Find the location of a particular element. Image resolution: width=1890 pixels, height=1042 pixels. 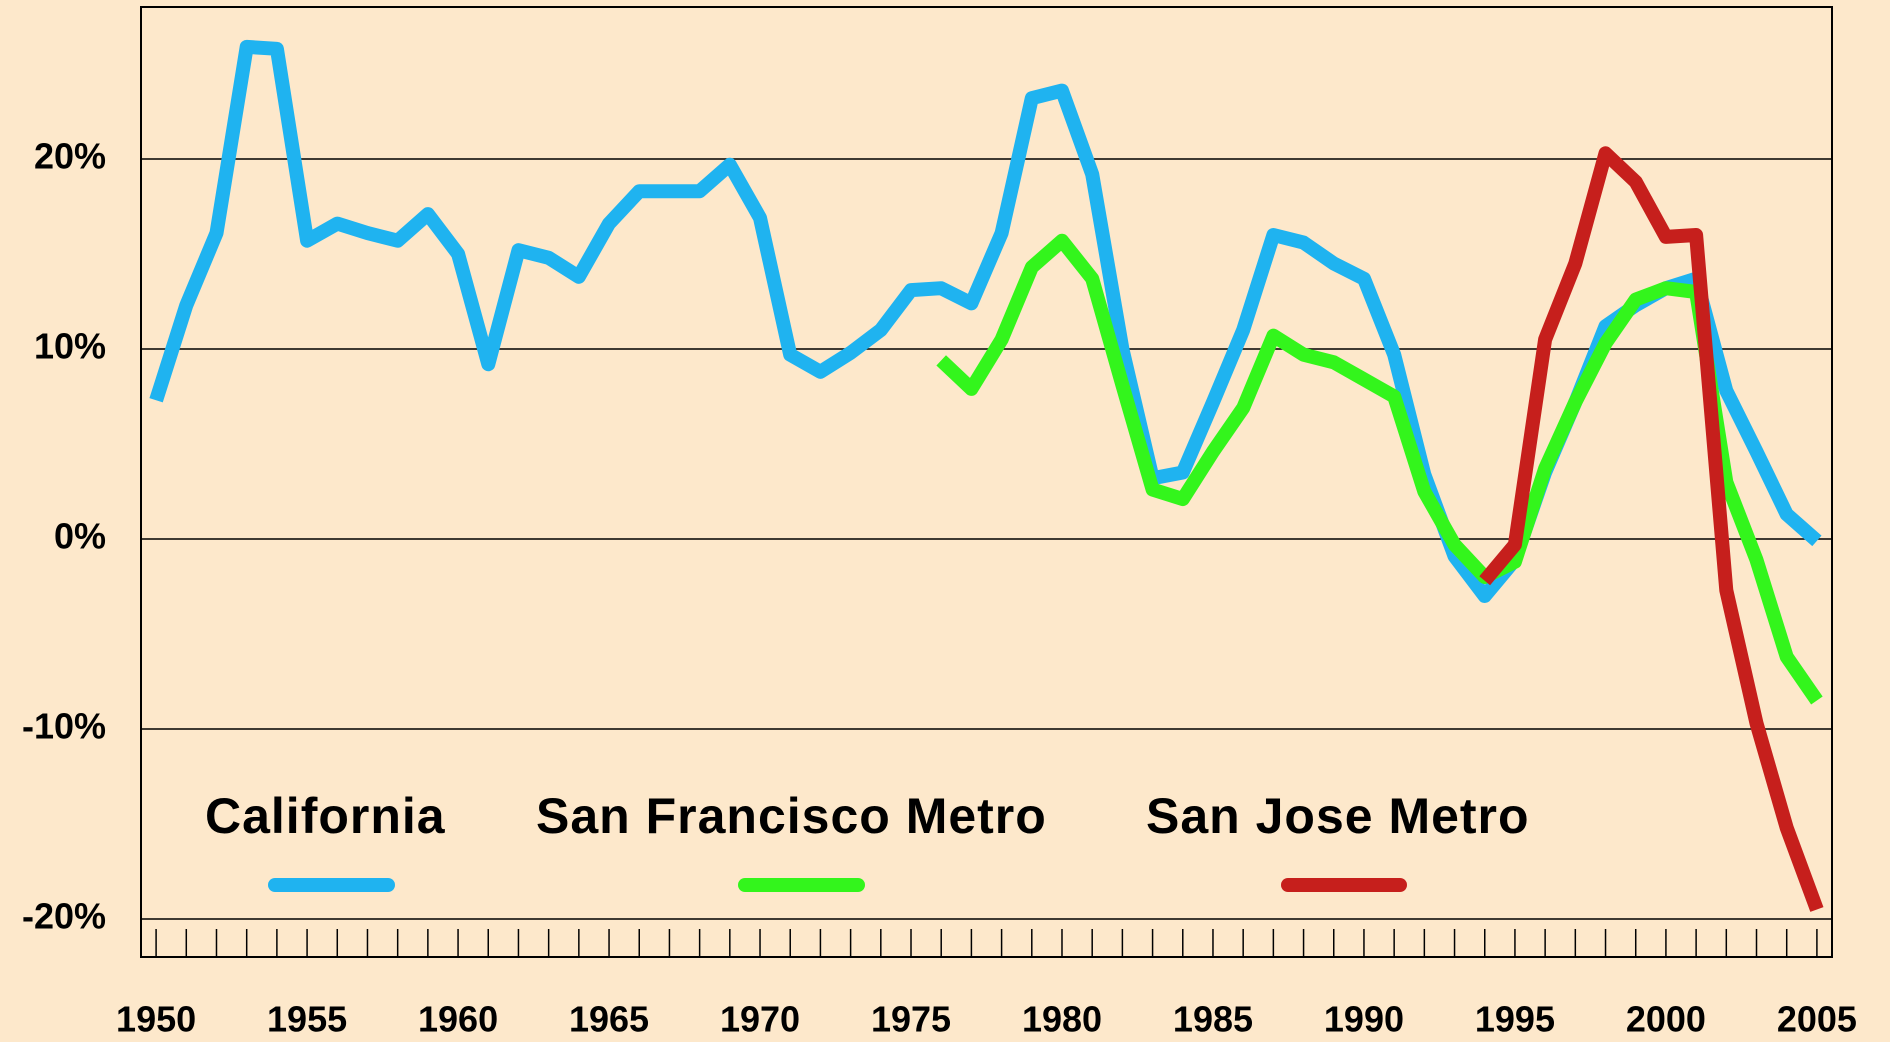

legend-label: California is located at coordinates (325, 816).